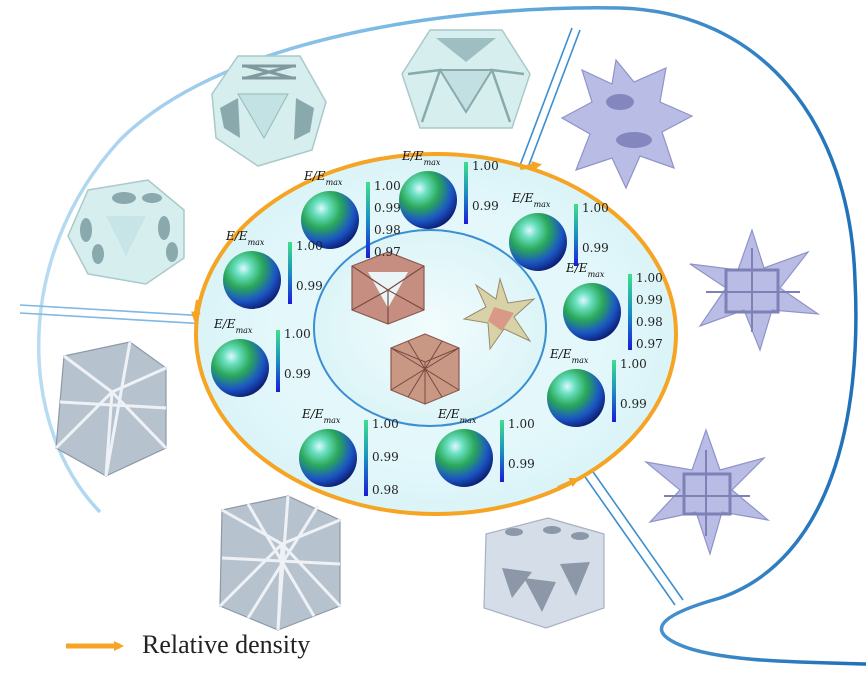  What do you see at coordinates (499, 314) in the screenshot?
I see `core-star-cell-icon` at bounding box center [499, 314].